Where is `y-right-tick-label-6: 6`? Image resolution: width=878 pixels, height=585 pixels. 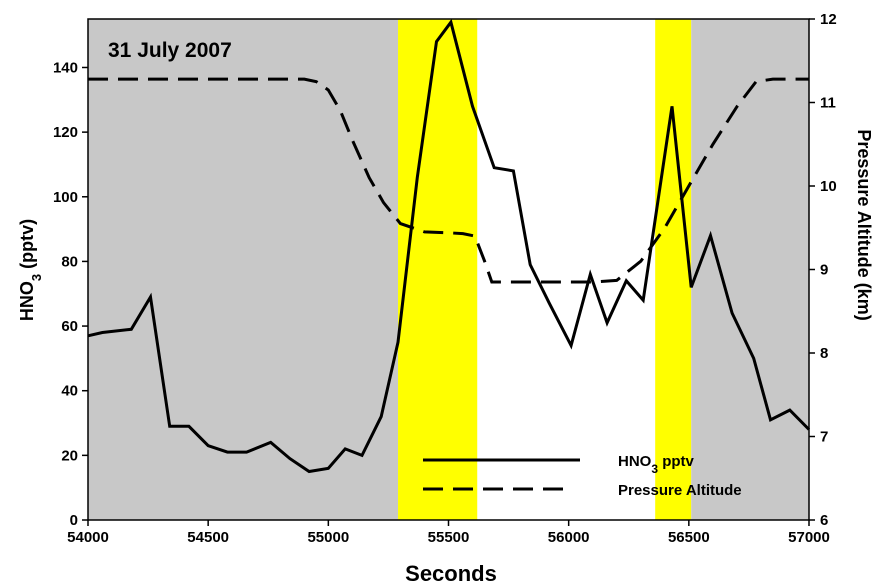 y-right-tick-label-6: 6 is located at coordinates (824, 520).